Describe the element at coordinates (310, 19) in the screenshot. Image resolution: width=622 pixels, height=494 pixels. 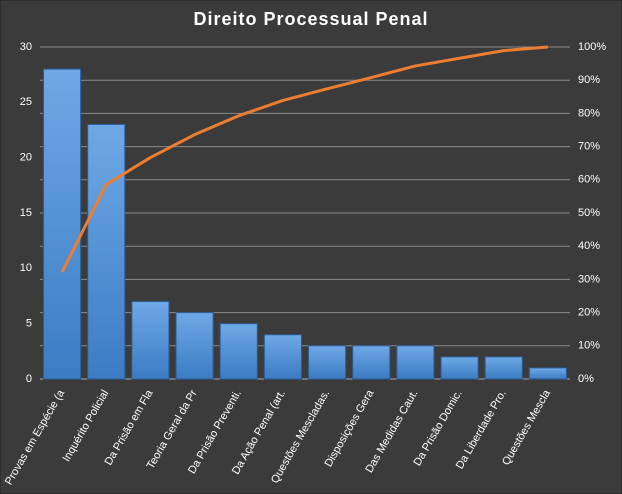
I see `chart-title: Direito Processual Penal` at that location.